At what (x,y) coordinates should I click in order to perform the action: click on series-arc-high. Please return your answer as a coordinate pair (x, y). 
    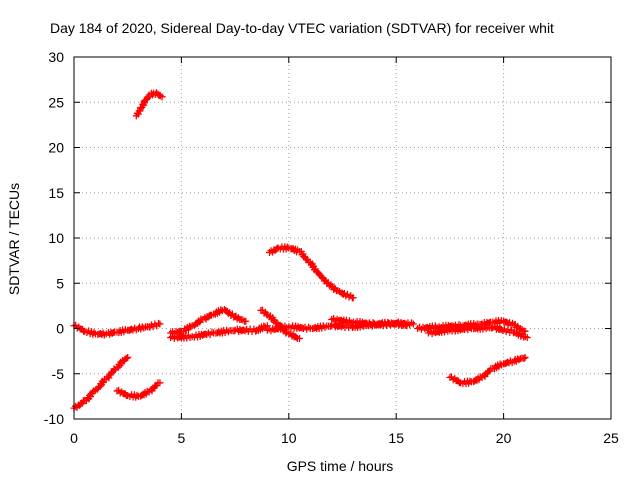
    Looking at the image, I should click on (149, 104).